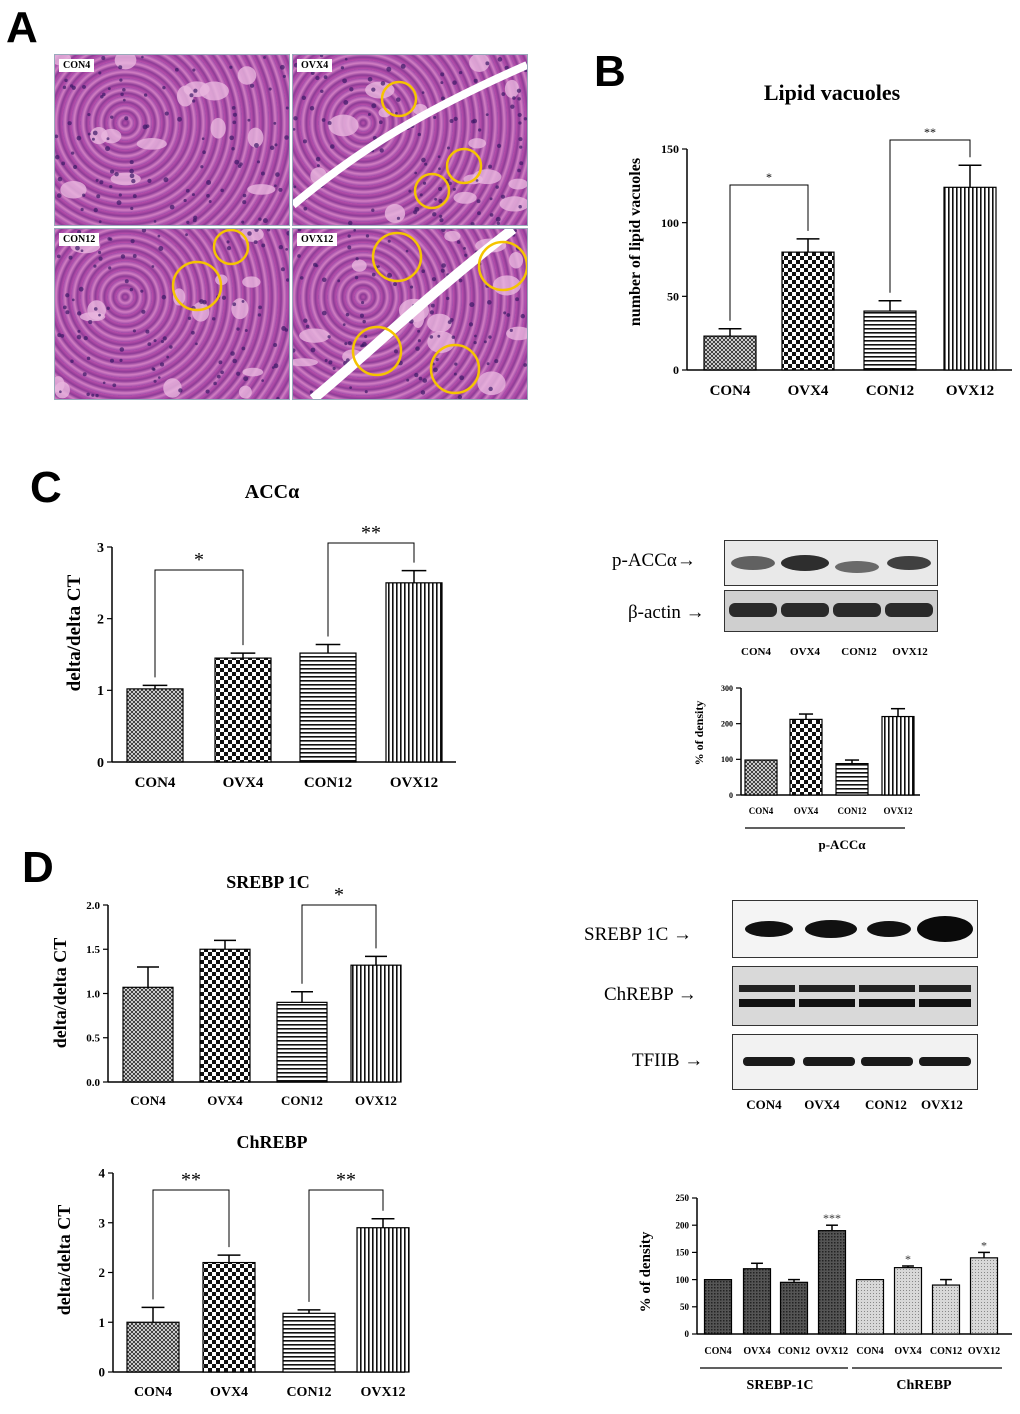  What do you see at coordinates (859, 652) in the screenshot?
I see `blot-c-lane-3: CON12` at bounding box center [859, 652].